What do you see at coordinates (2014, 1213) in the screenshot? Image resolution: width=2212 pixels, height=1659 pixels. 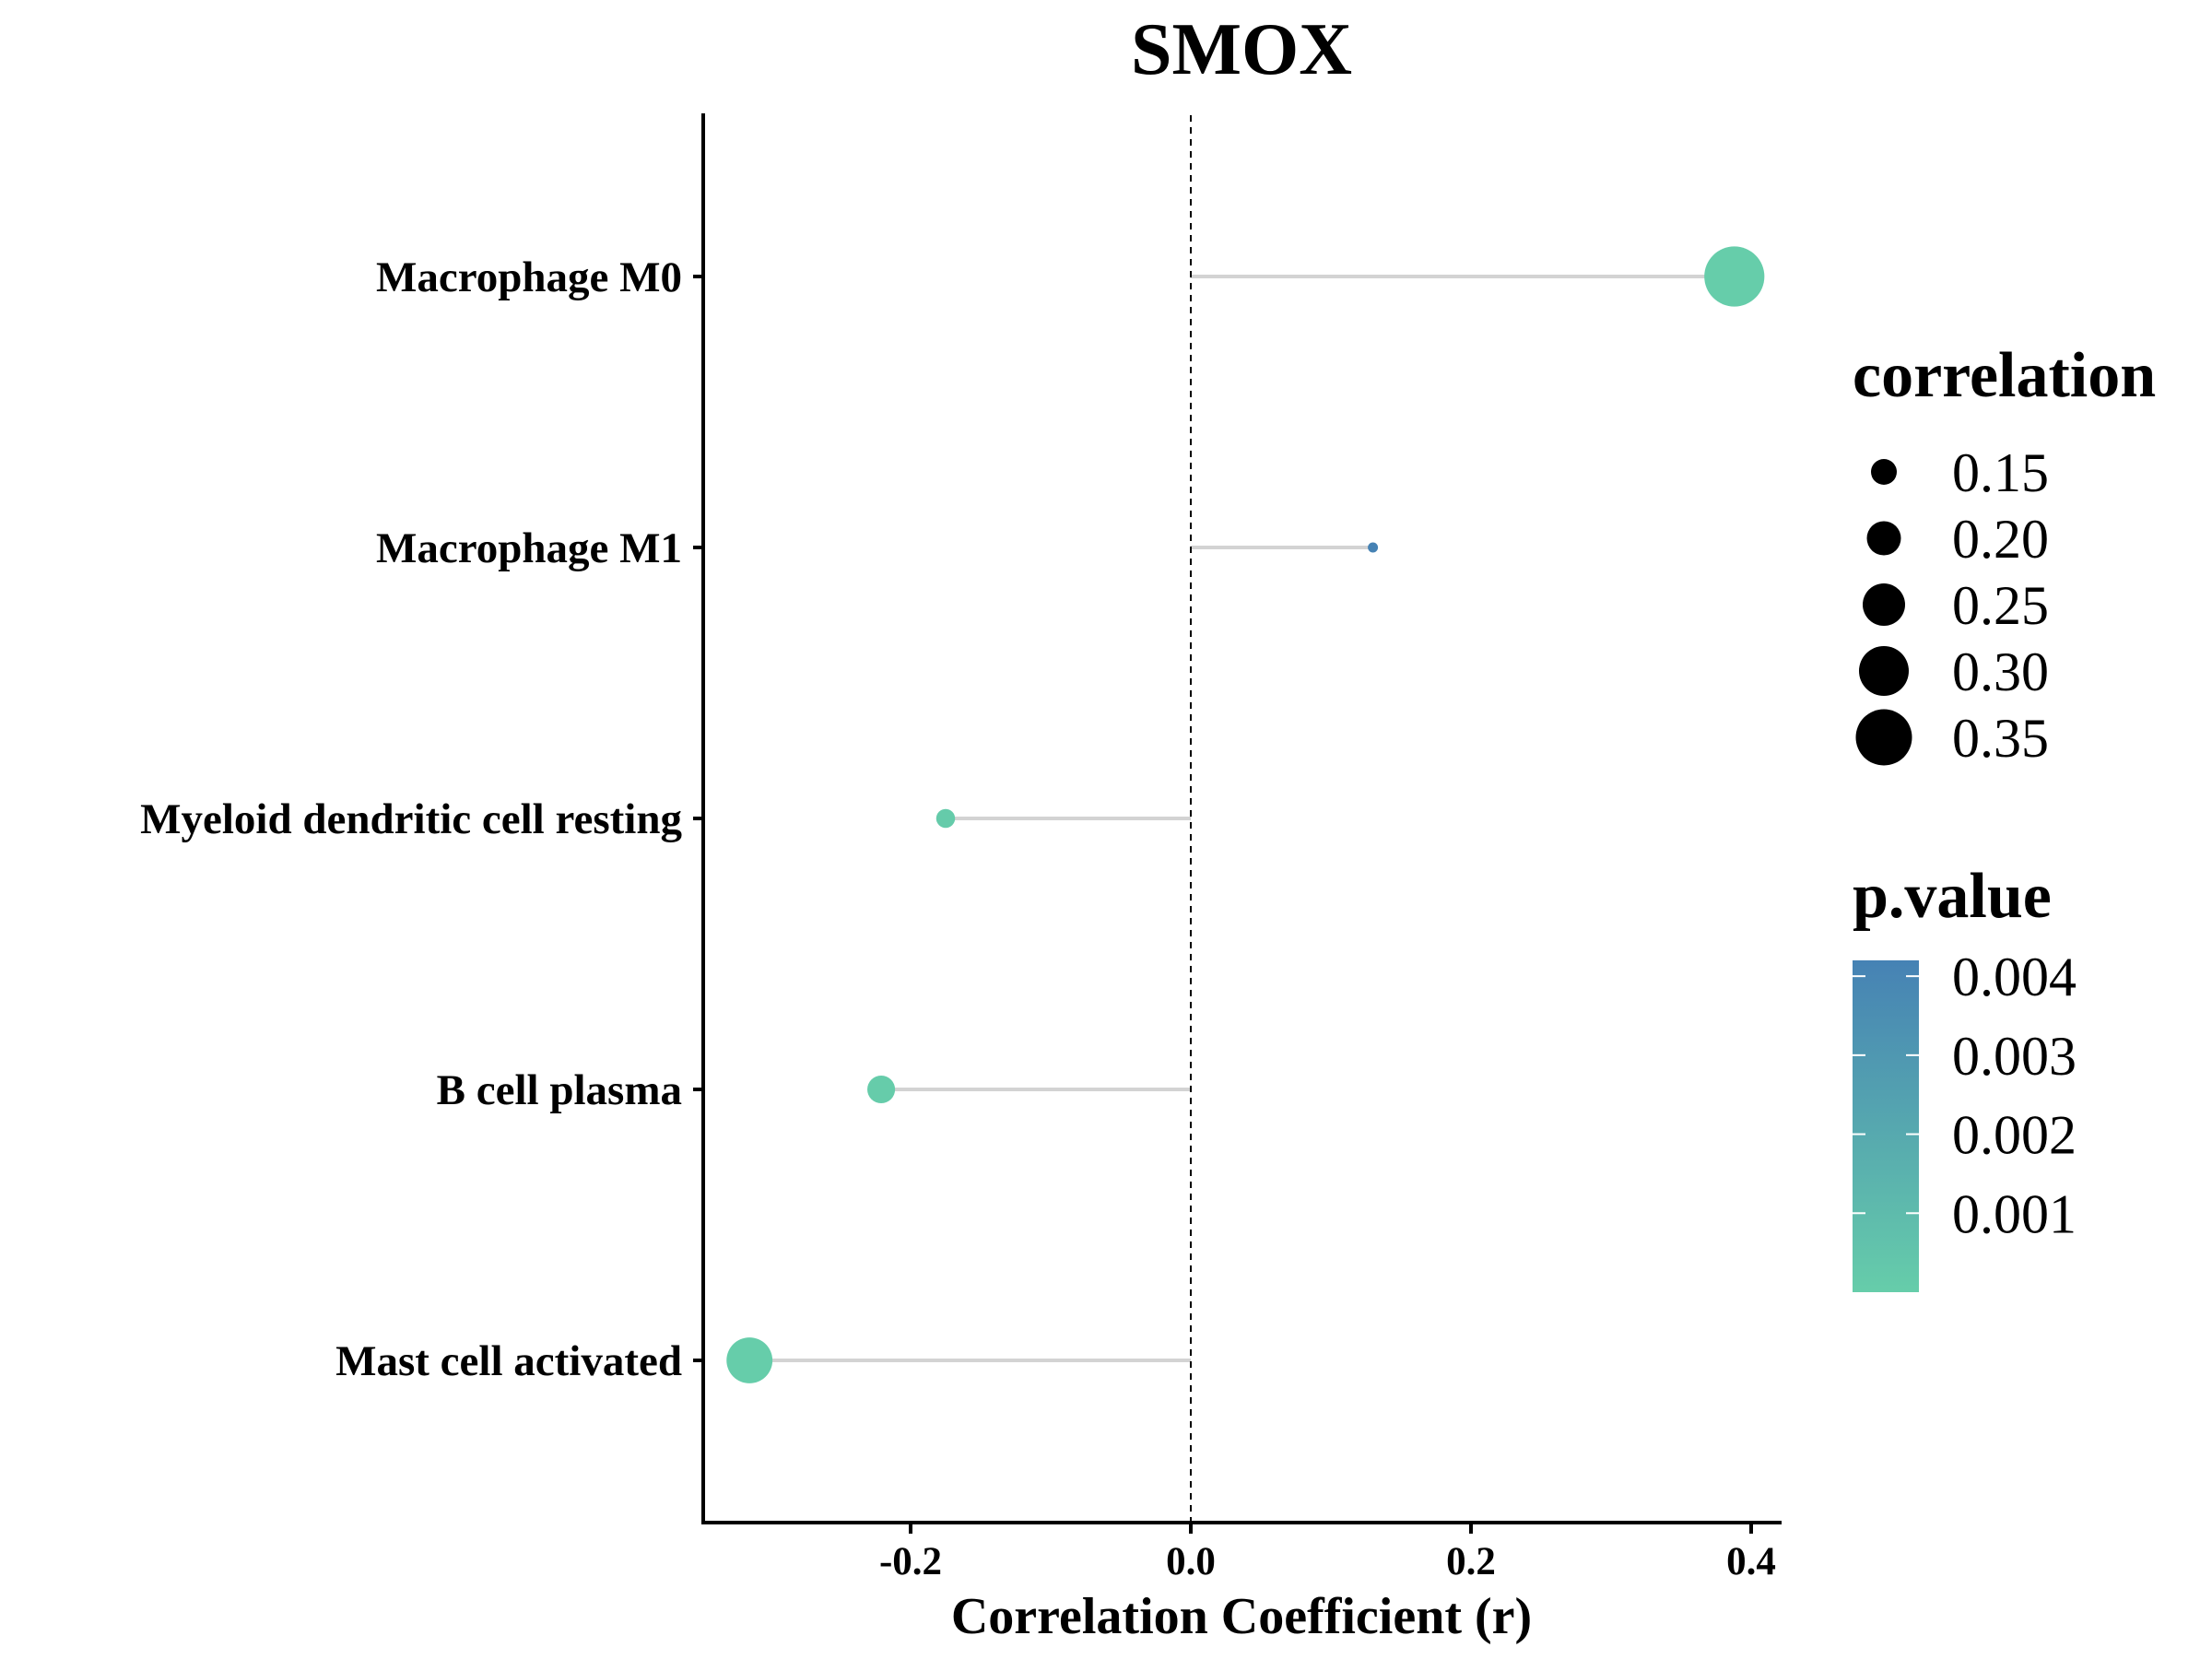 I see `color-legend-label: 0.001` at bounding box center [2014, 1213].